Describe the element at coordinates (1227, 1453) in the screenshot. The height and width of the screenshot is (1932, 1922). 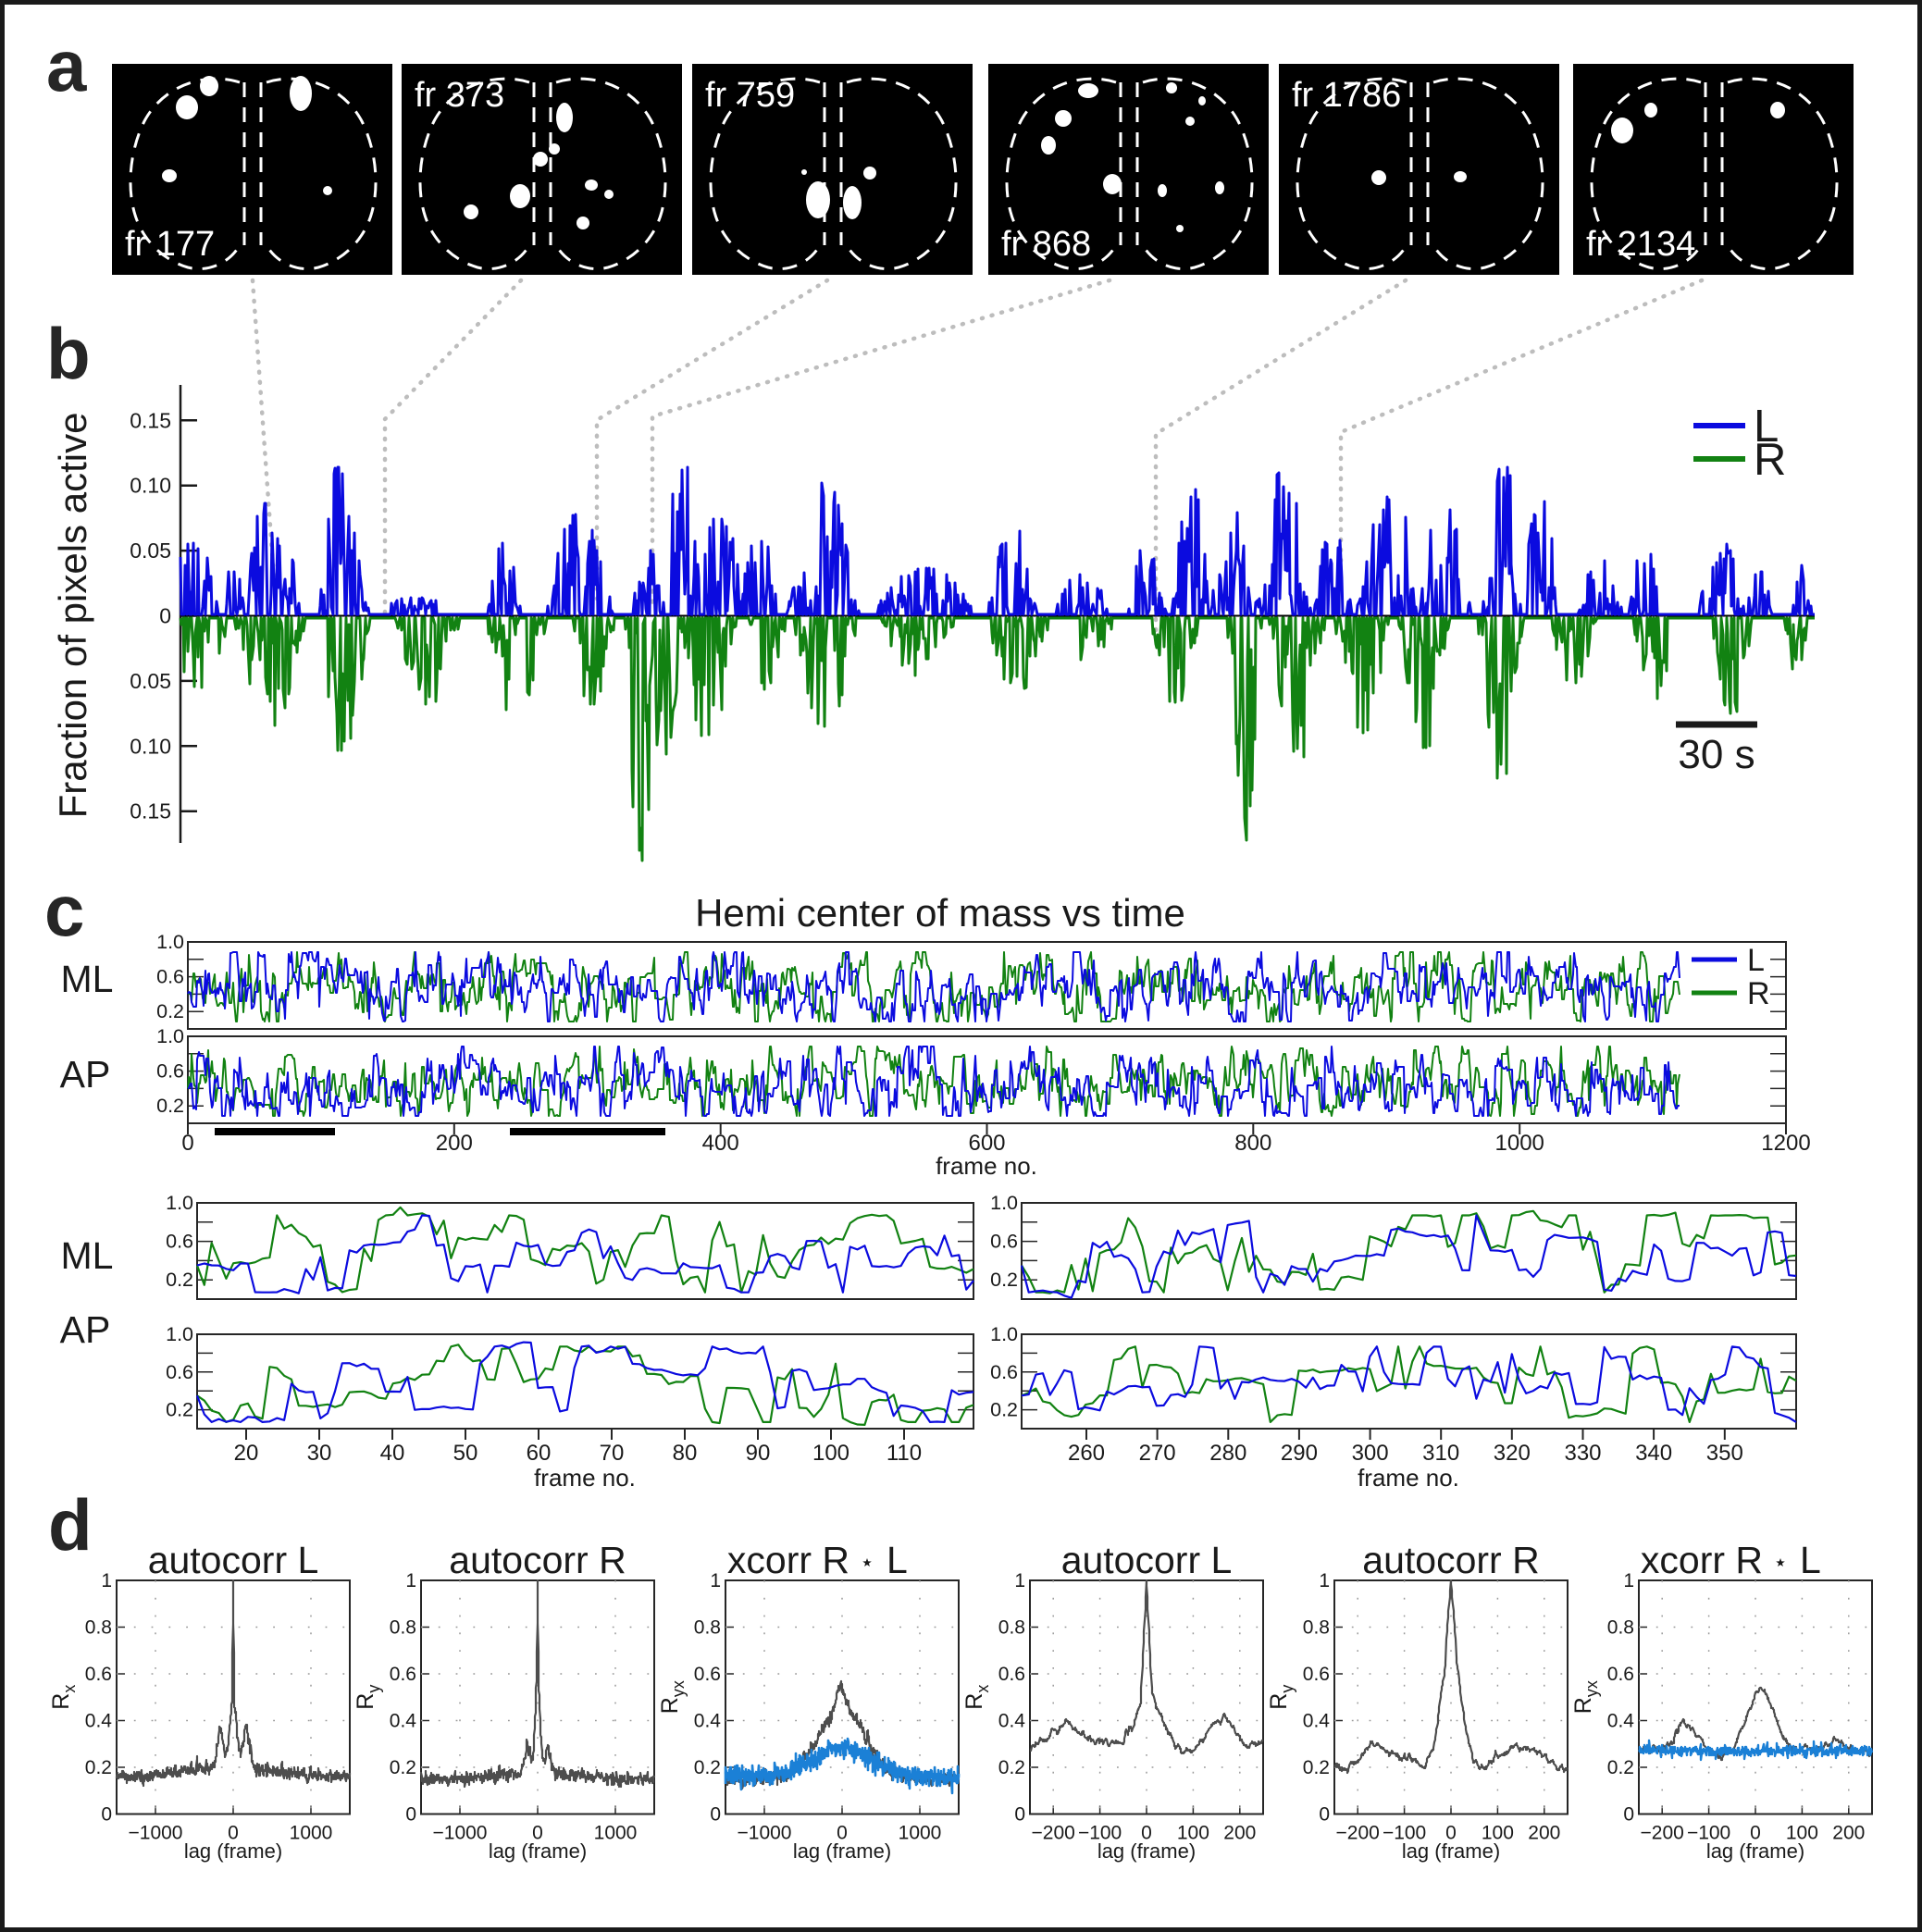
I see `svg-text: 280` at that location.